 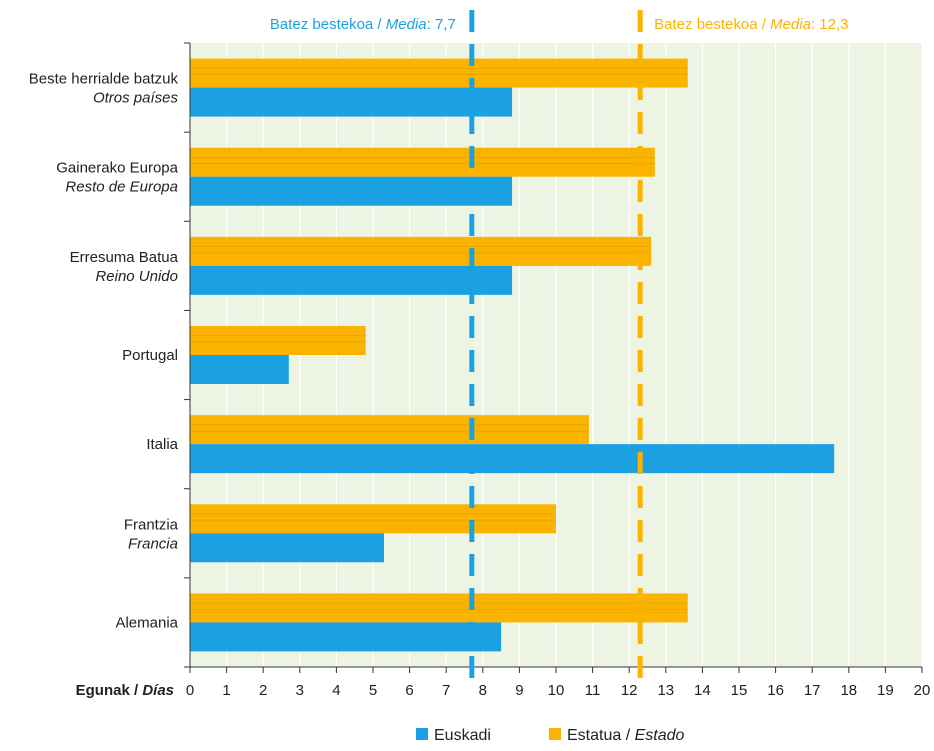 I want to click on category-label: Gainerako Europa, so click(x=117, y=168).